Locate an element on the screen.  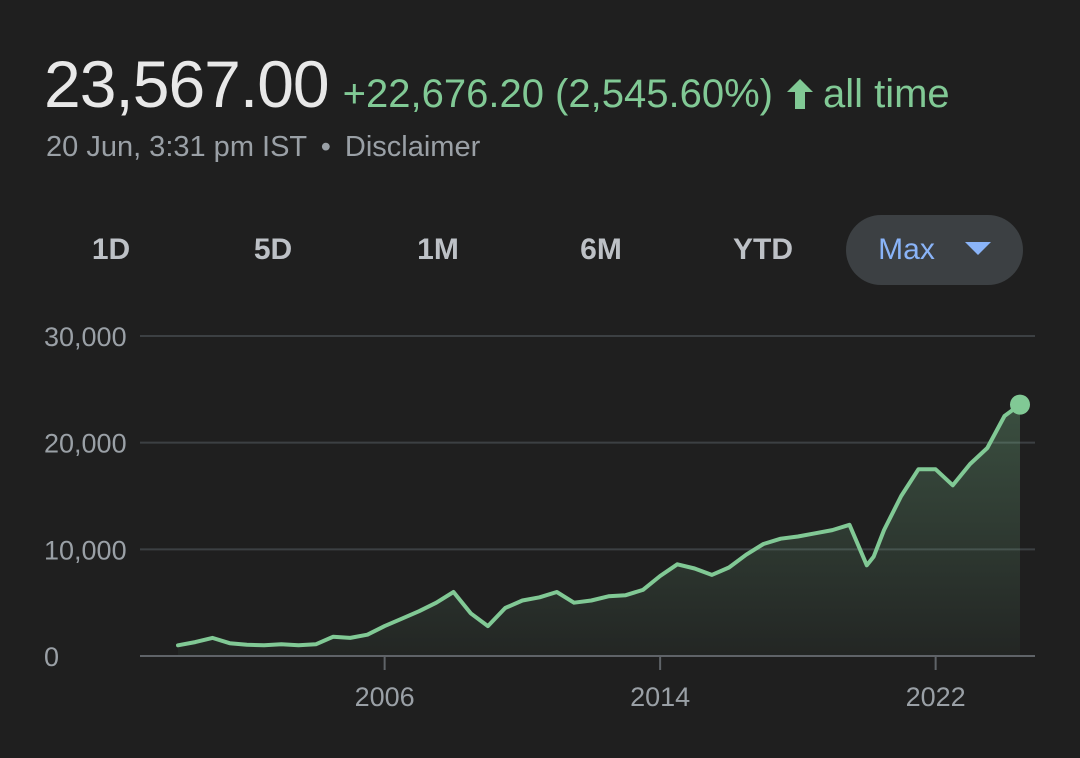
price-change: +22,676.20 (2,545.60%) is located at coordinates (557, 94).